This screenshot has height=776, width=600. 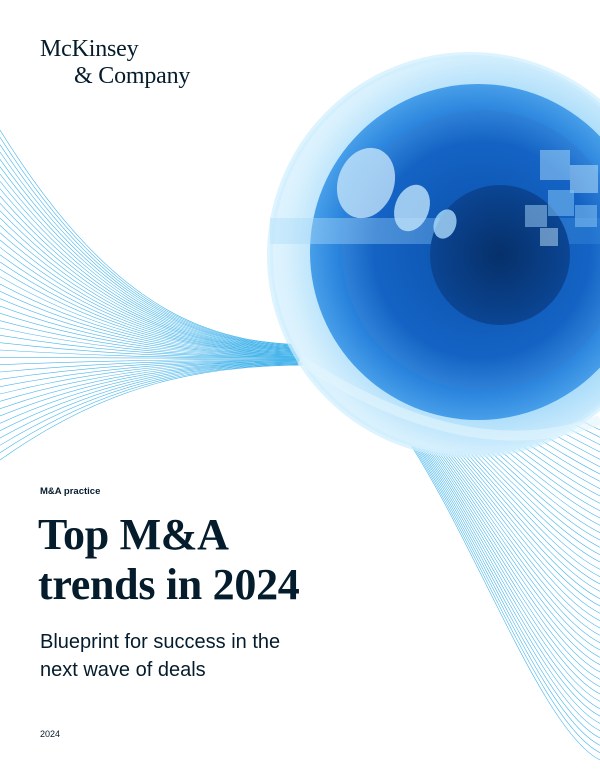 I want to click on subtitle-line-1: Blueprint for success in the, so click(x=160, y=642).